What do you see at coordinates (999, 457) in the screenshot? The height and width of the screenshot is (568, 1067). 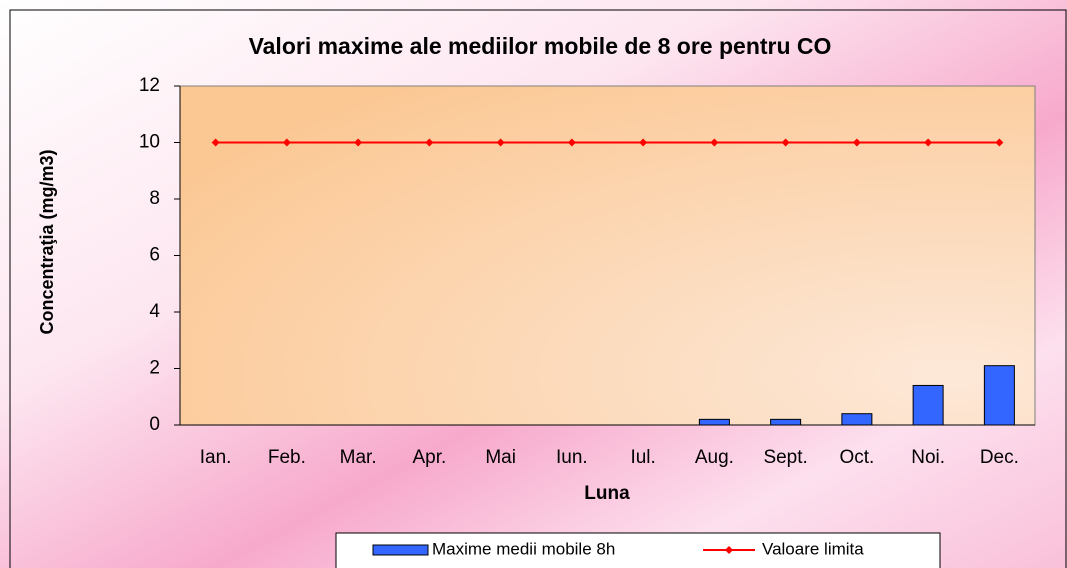 I see `x-tick-label: Dec.` at bounding box center [999, 457].